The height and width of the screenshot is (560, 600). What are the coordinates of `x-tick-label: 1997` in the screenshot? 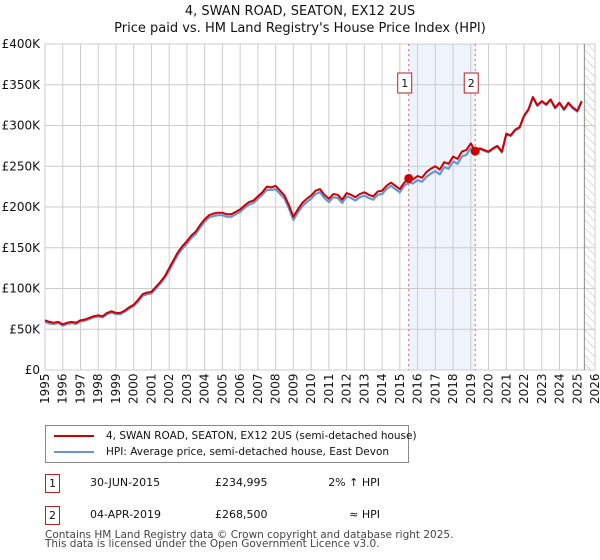 It's located at (80, 388).